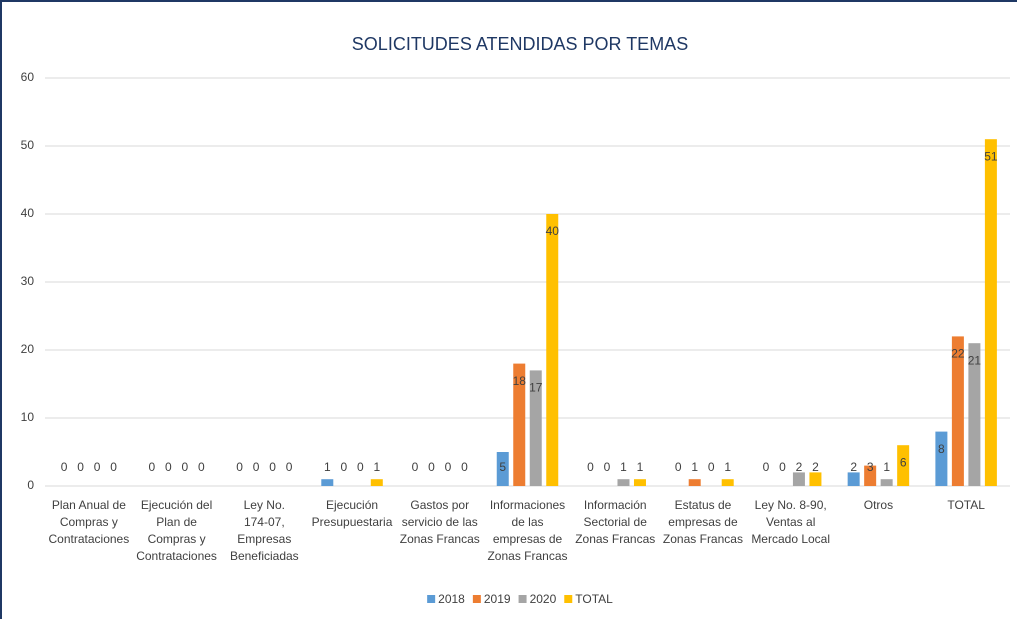 The height and width of the screenshot is (619, 1017). What do you see at coordinates (991, 156) in the screenshot?
I see `data-label: 51` at bounding box center [991, 156].